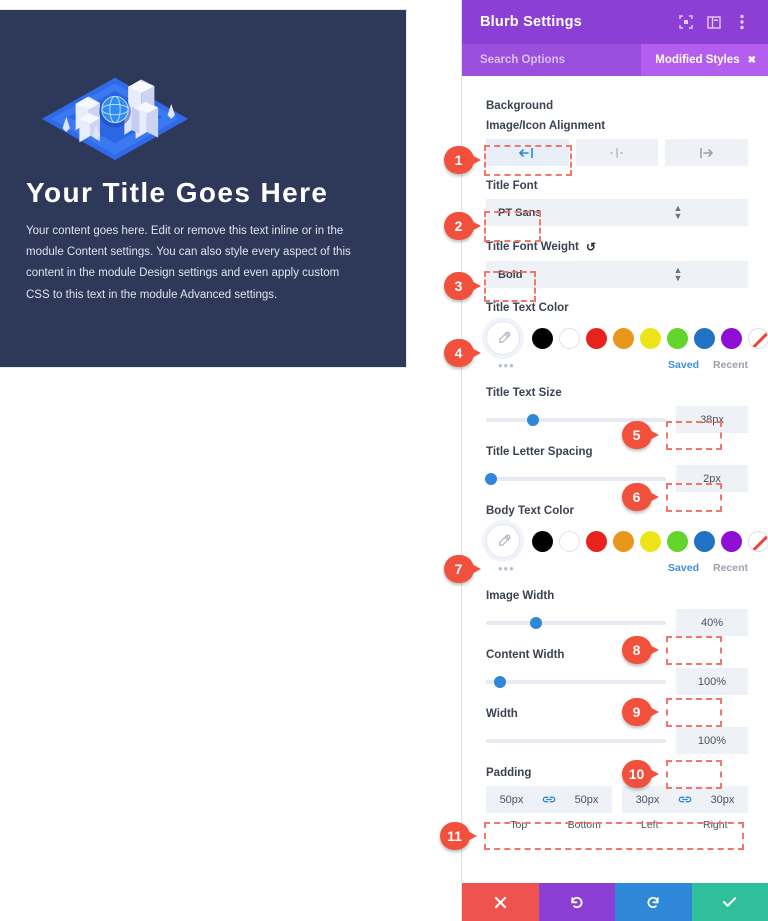 This screenshot has height=921, width=768. I want to click on content-width-slider-row: 100%, so click(617, 681).